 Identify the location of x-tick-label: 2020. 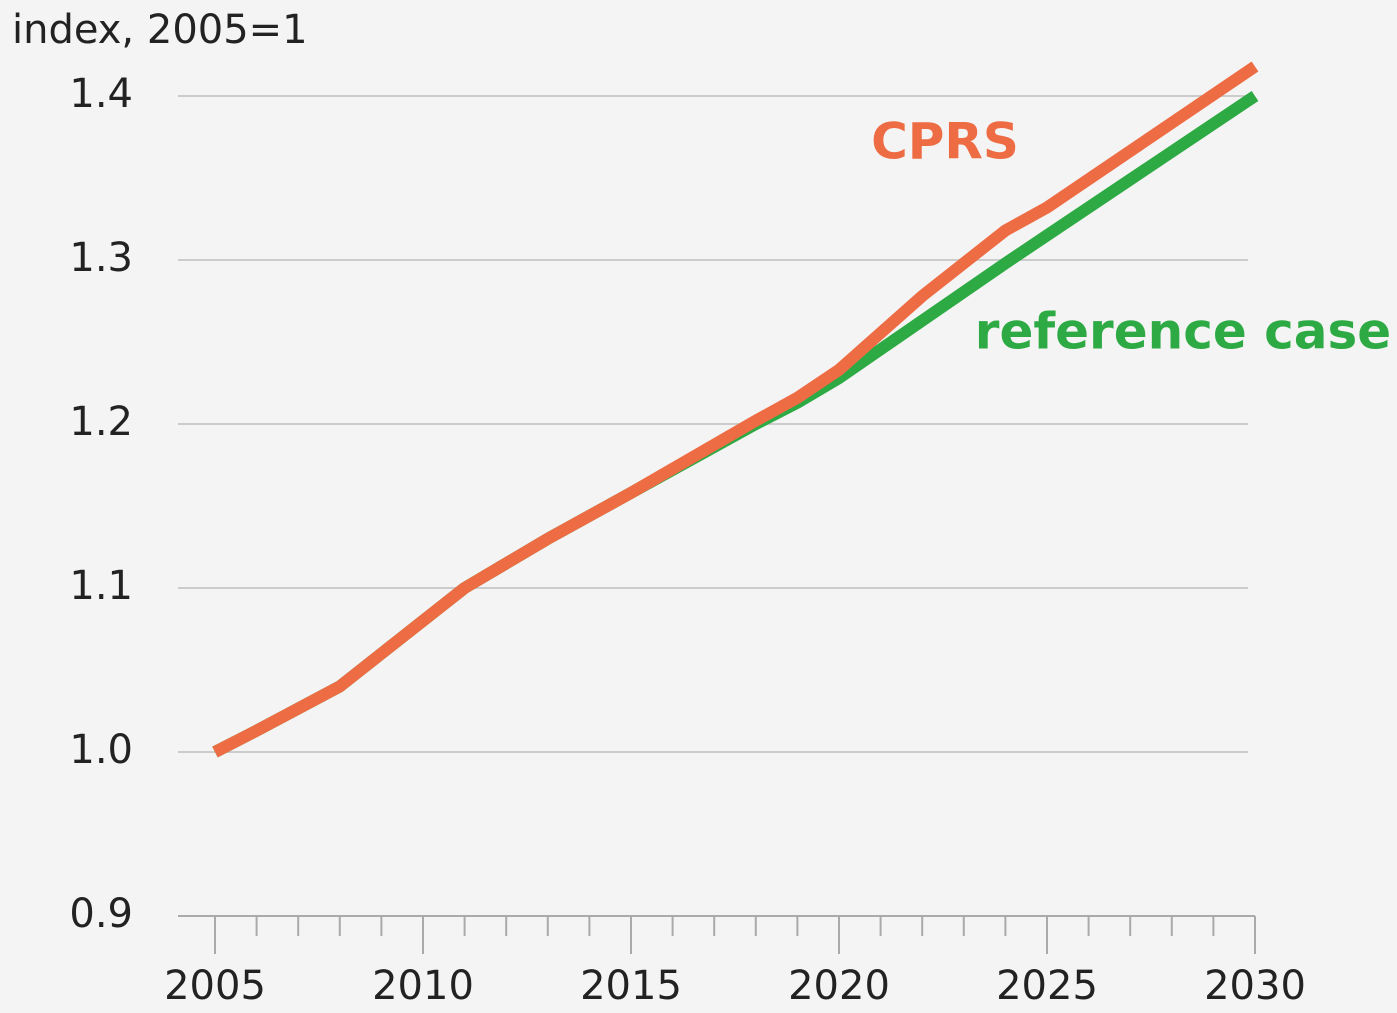
(839, 986).